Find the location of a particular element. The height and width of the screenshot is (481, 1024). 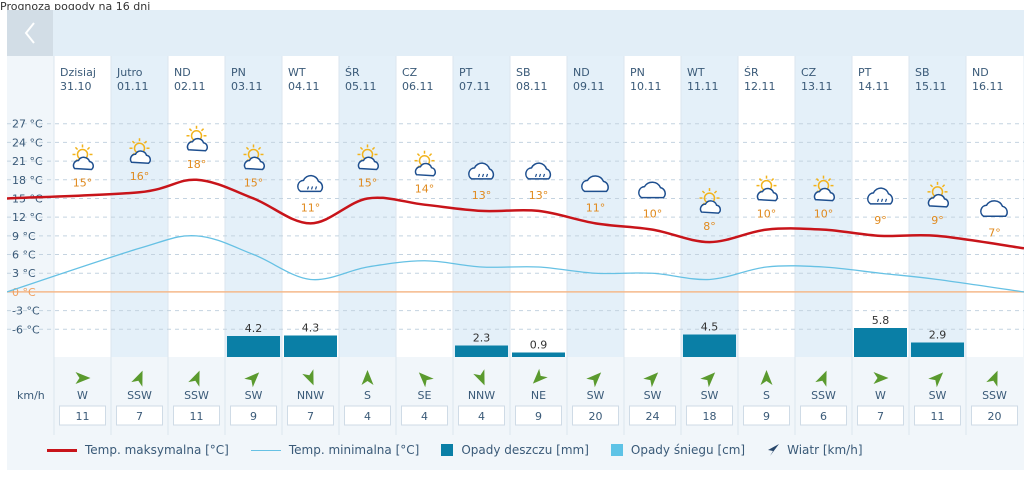

wind-speed-value: 11 is located at coordinates (938, 416).